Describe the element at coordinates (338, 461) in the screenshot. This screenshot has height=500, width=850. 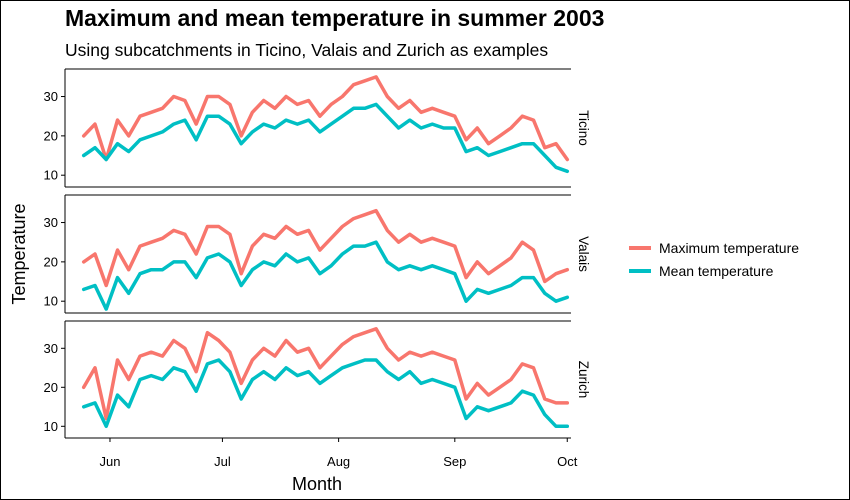
I see `x-tick-label: Aug` at that location.